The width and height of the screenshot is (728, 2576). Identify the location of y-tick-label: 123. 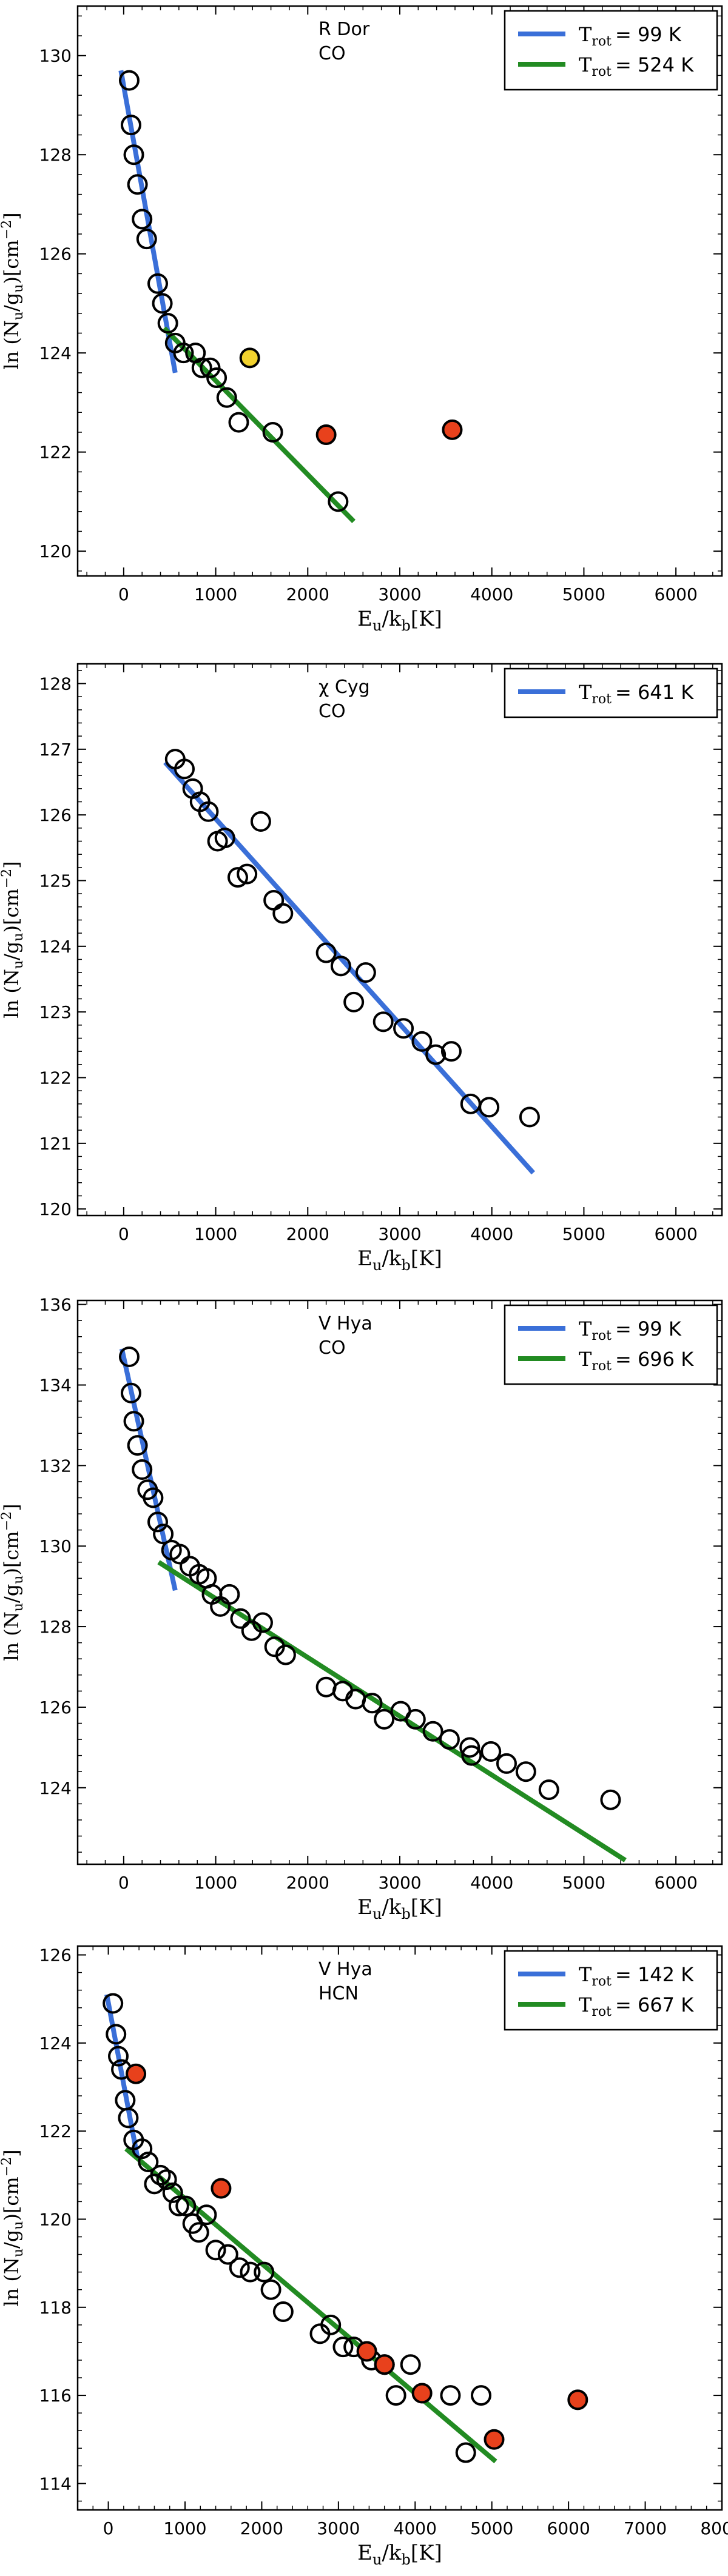
(55, 1012).